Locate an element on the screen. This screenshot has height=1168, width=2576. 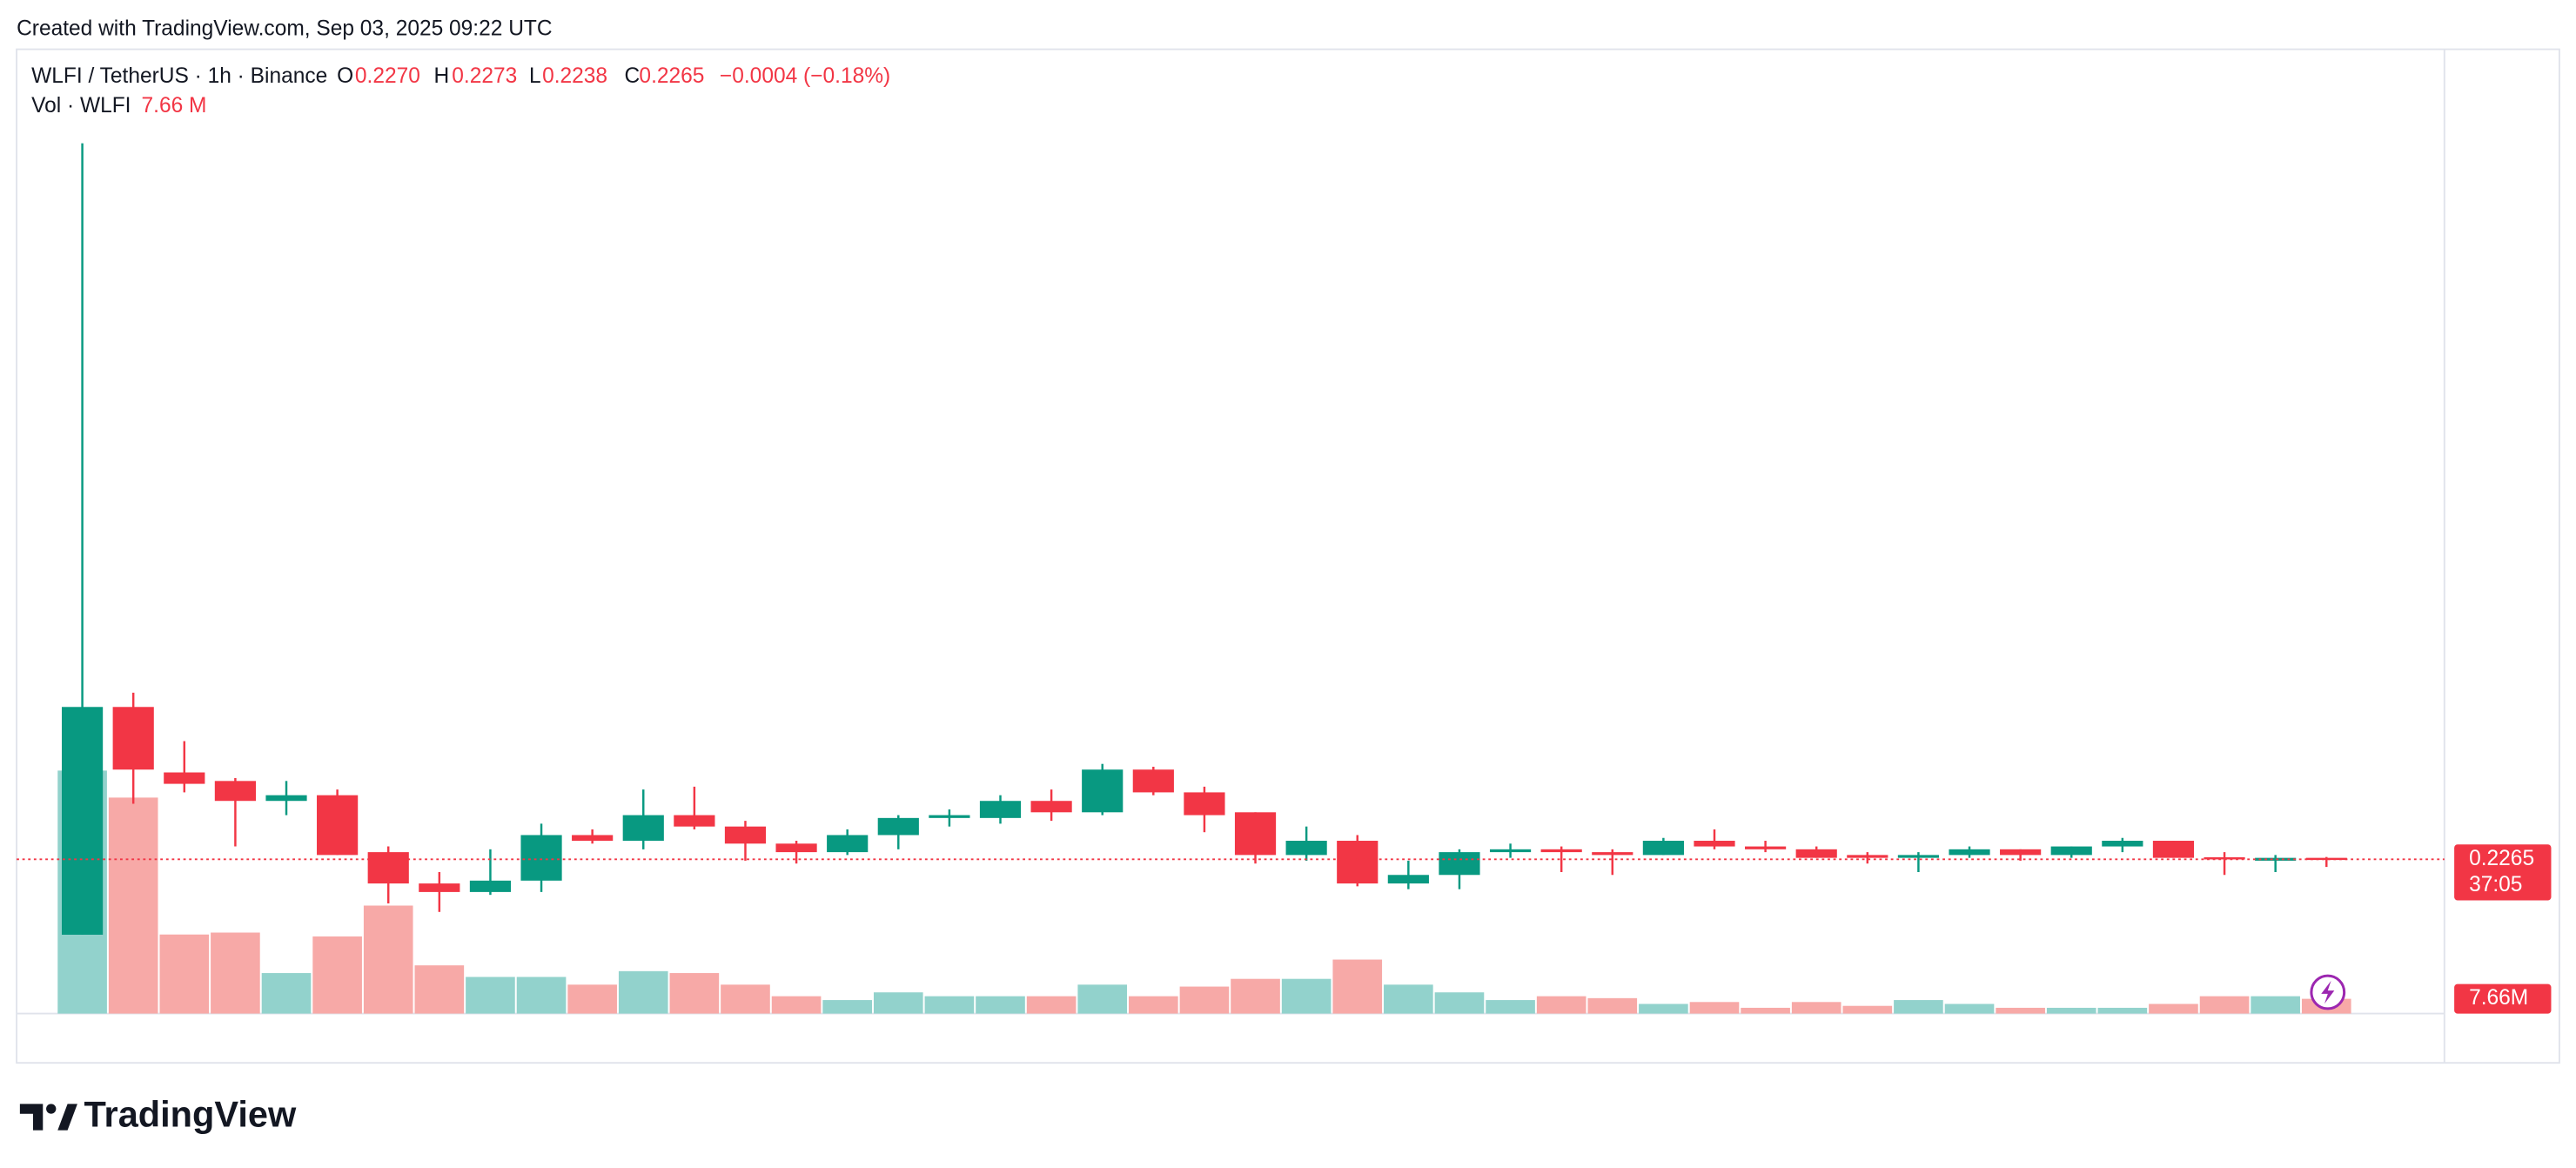
volume-badge is located at coordinates (2503, 999).